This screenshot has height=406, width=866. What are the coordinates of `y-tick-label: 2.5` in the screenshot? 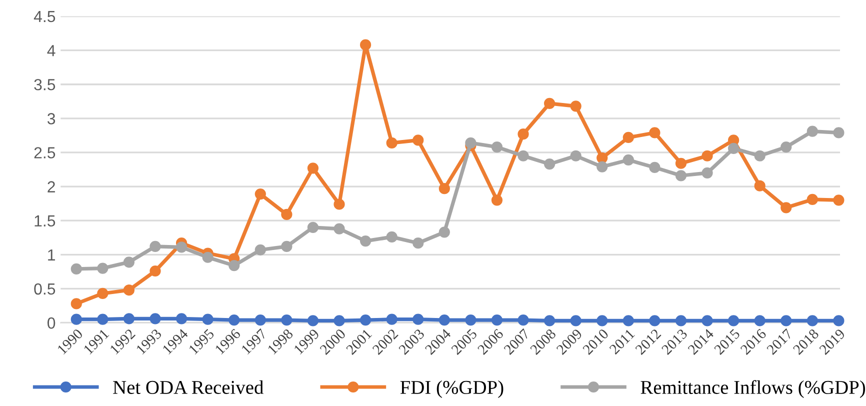 It's located at (45, 152).